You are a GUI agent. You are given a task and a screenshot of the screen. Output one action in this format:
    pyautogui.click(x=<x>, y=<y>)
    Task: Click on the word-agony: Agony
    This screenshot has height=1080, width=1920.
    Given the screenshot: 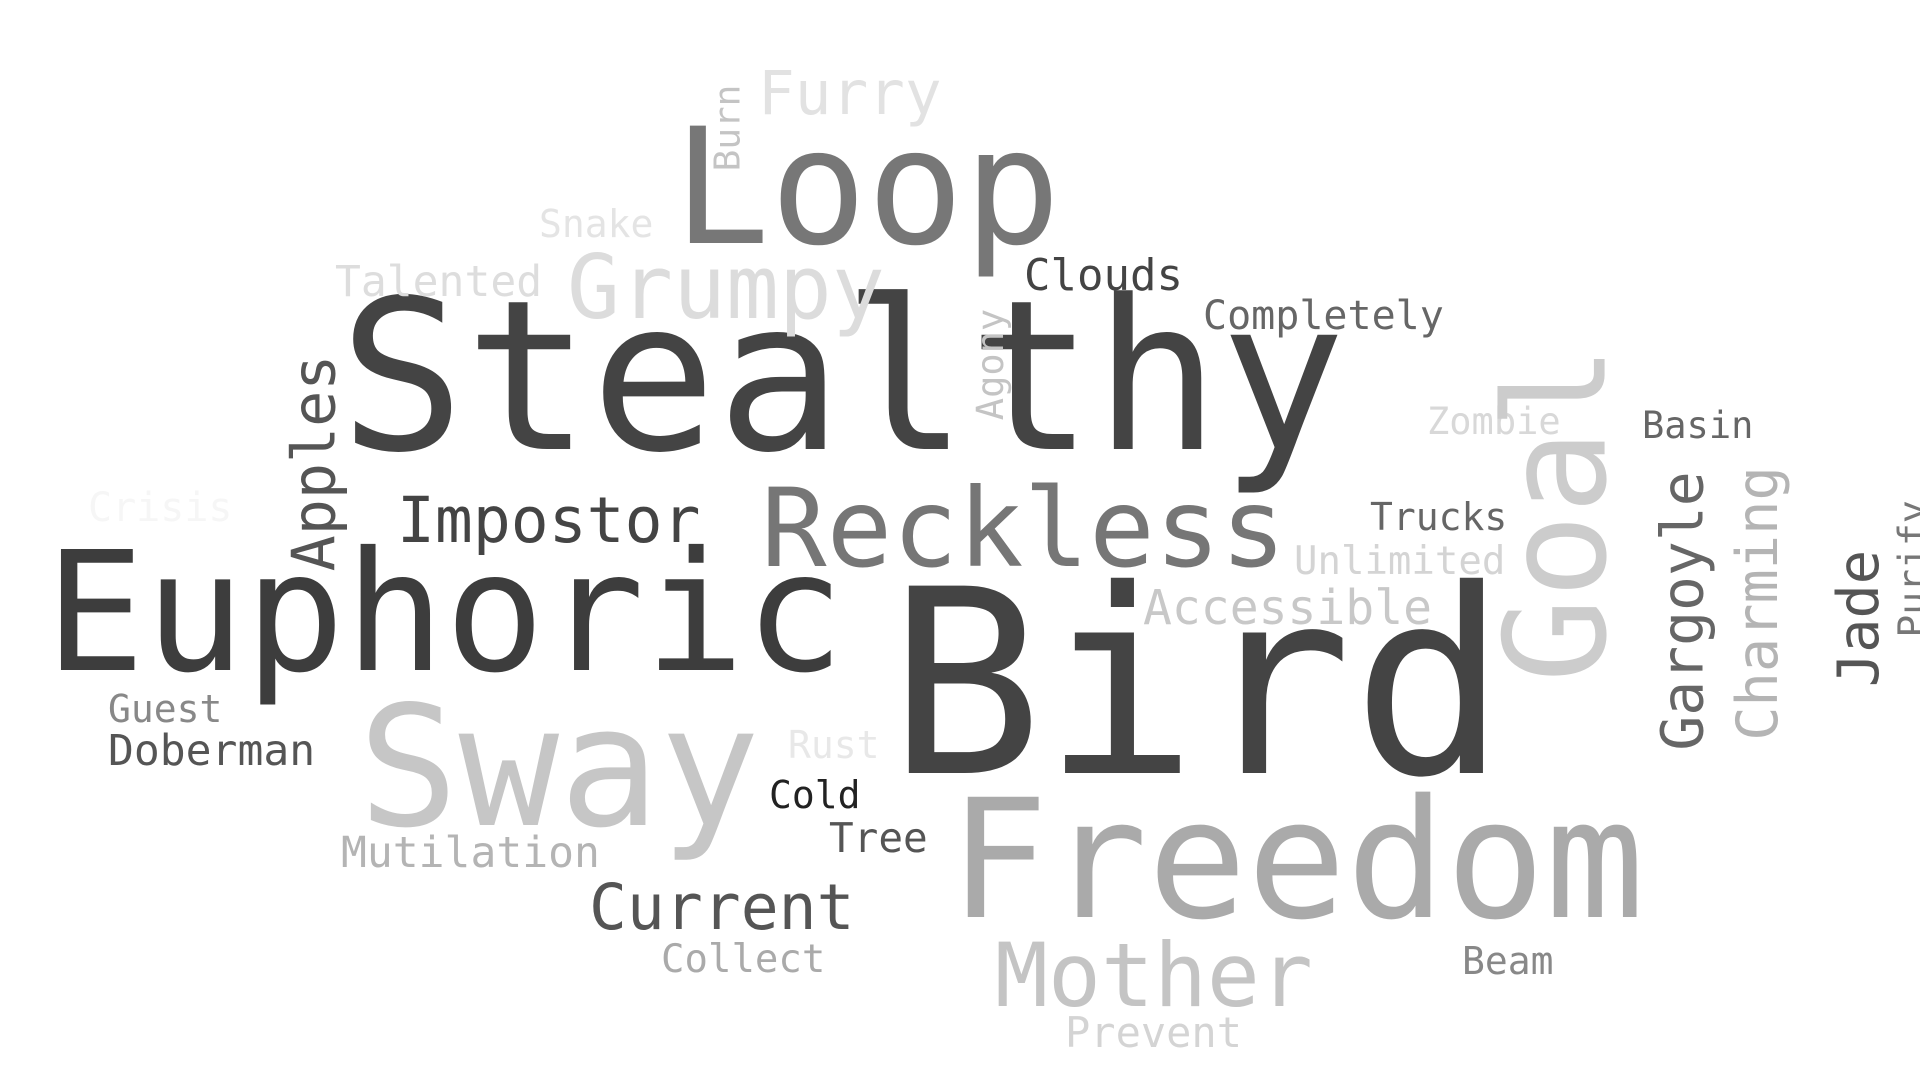 What is the action you would take?
    pyautogui.click(x=991, y=364)
    